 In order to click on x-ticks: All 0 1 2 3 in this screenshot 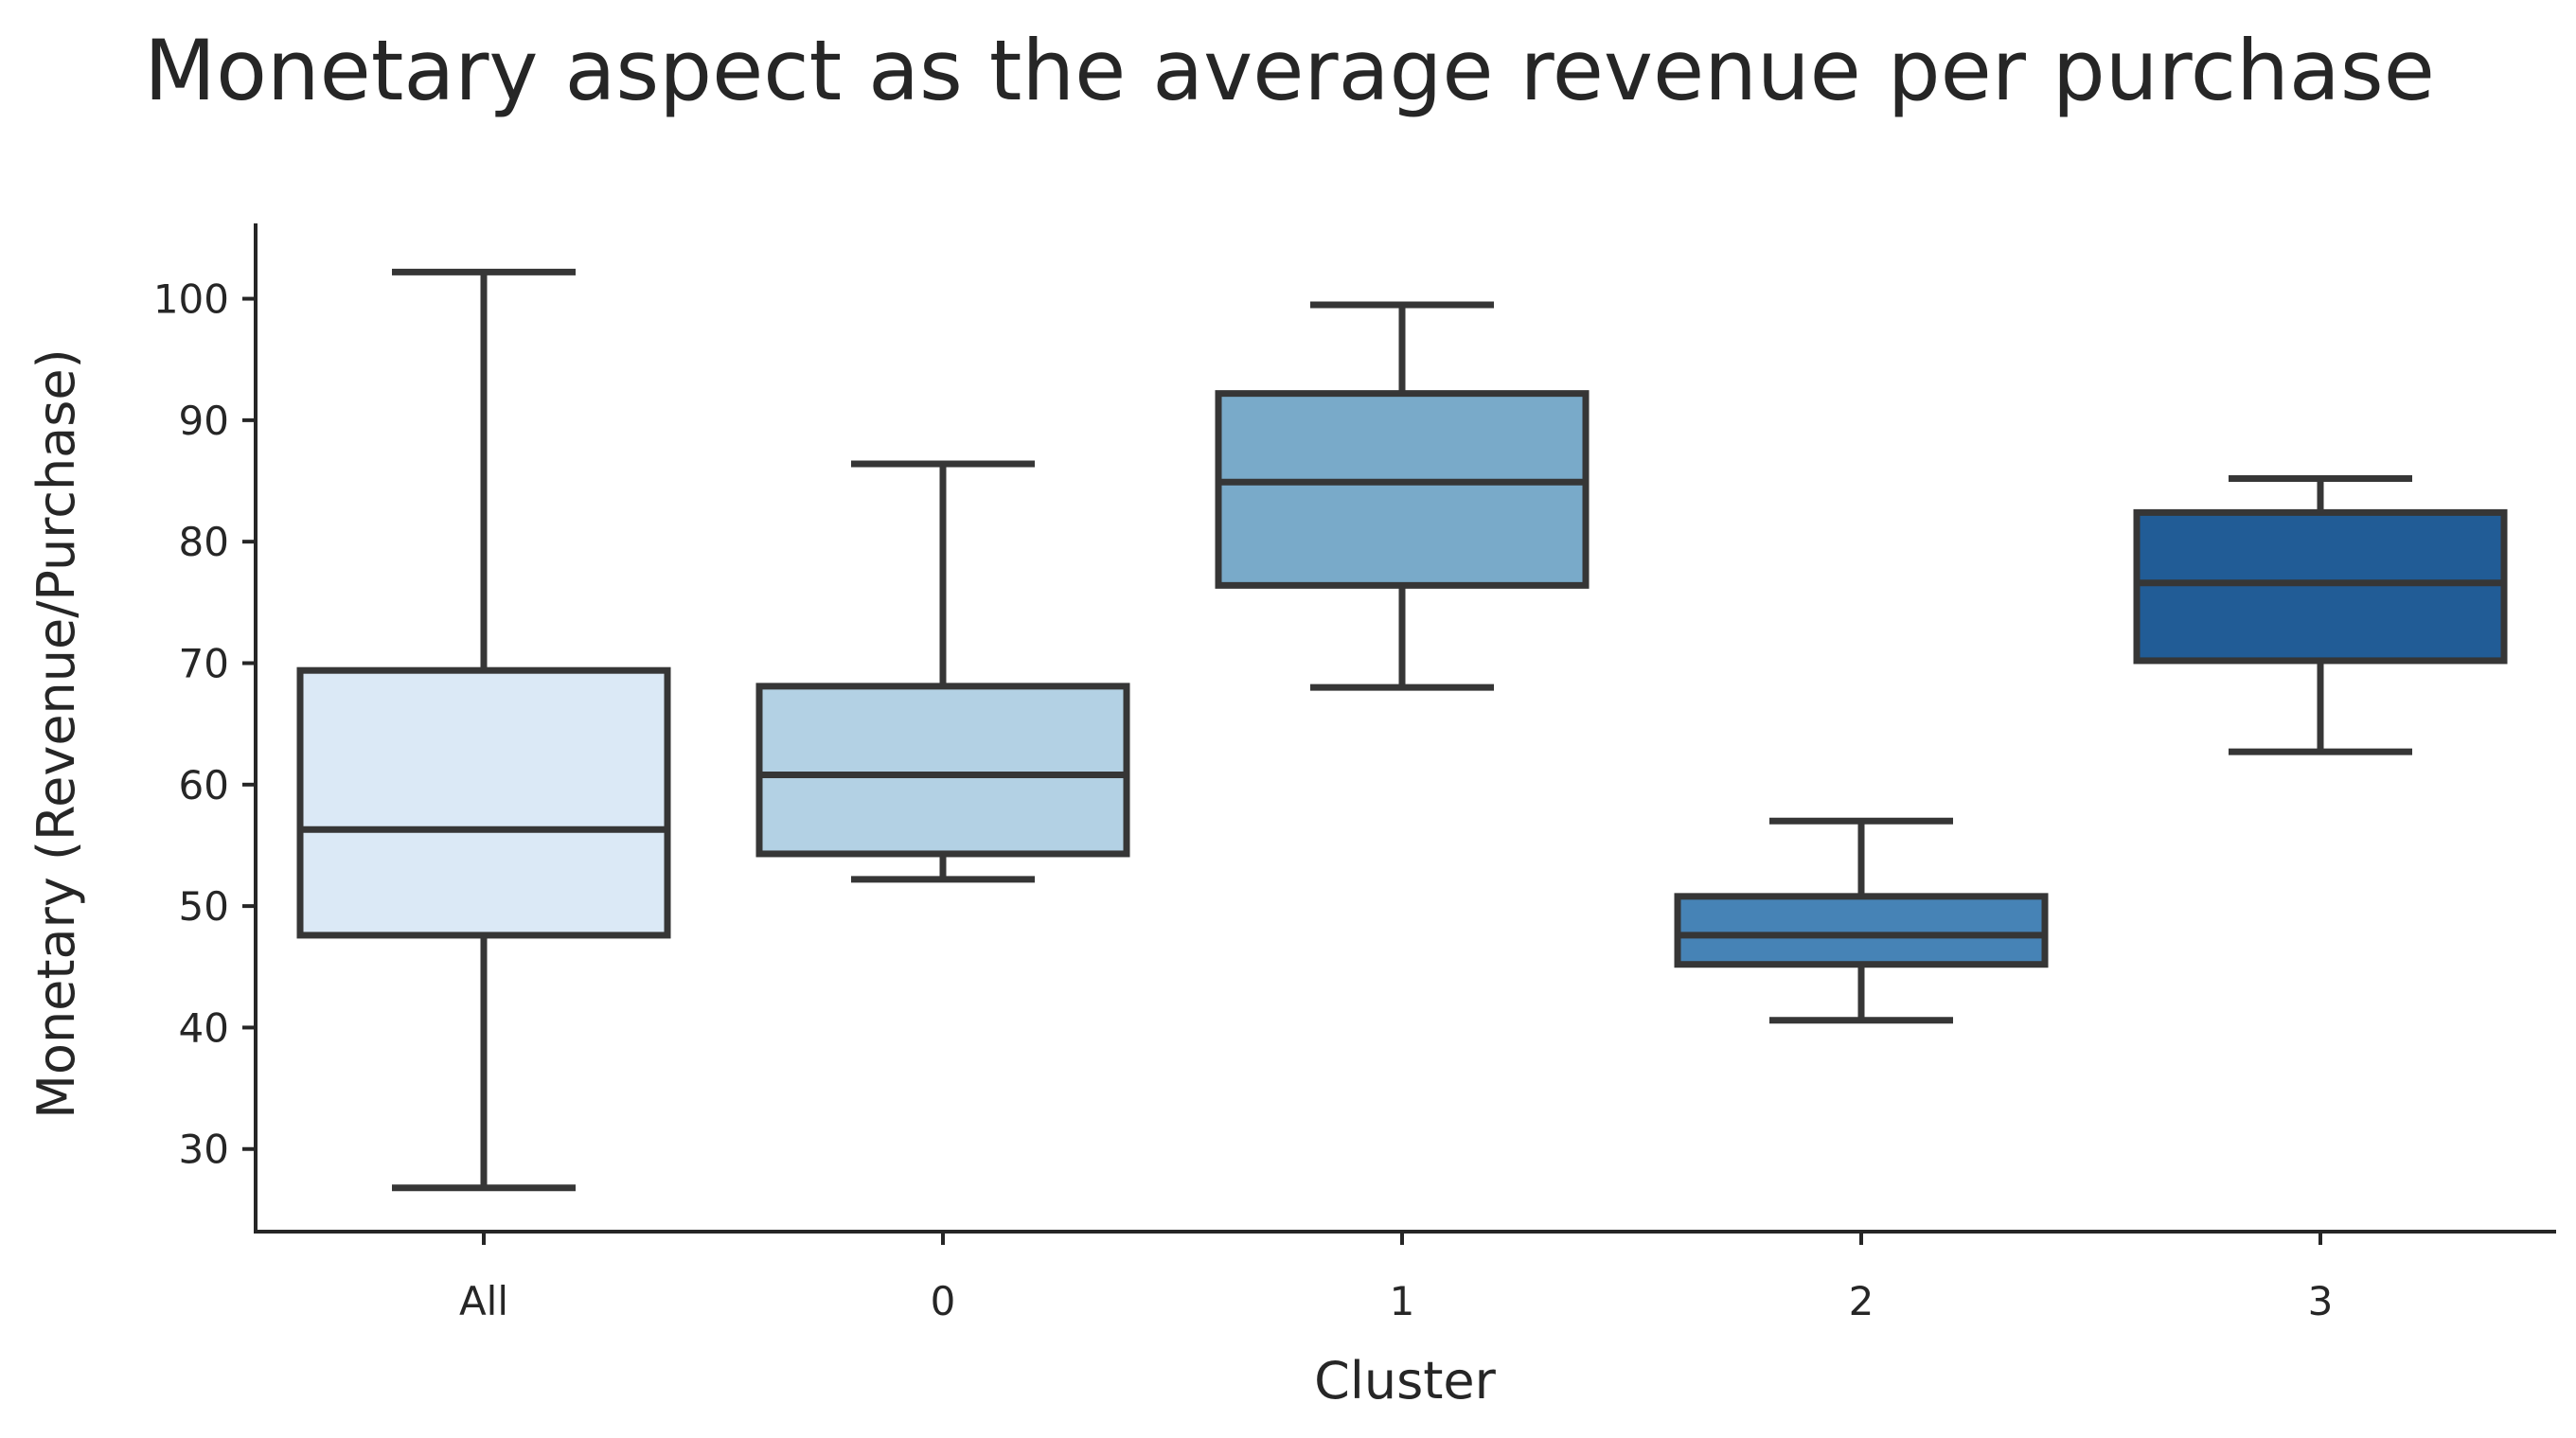, I will do `click(1396, 1278)`.